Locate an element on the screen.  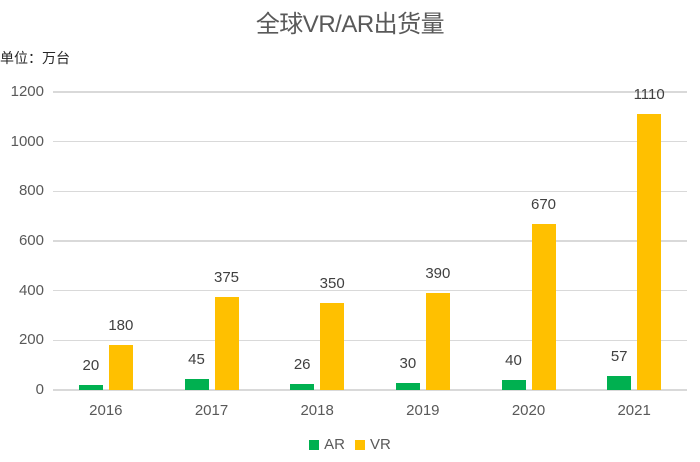
data-label: 26 is located at coordinates (302, 364).